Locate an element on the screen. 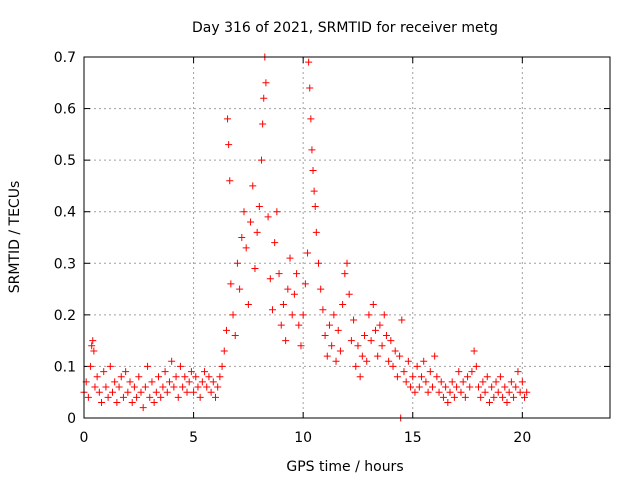  y-tick-label: 0.5 is located at coordinates (65, 161).